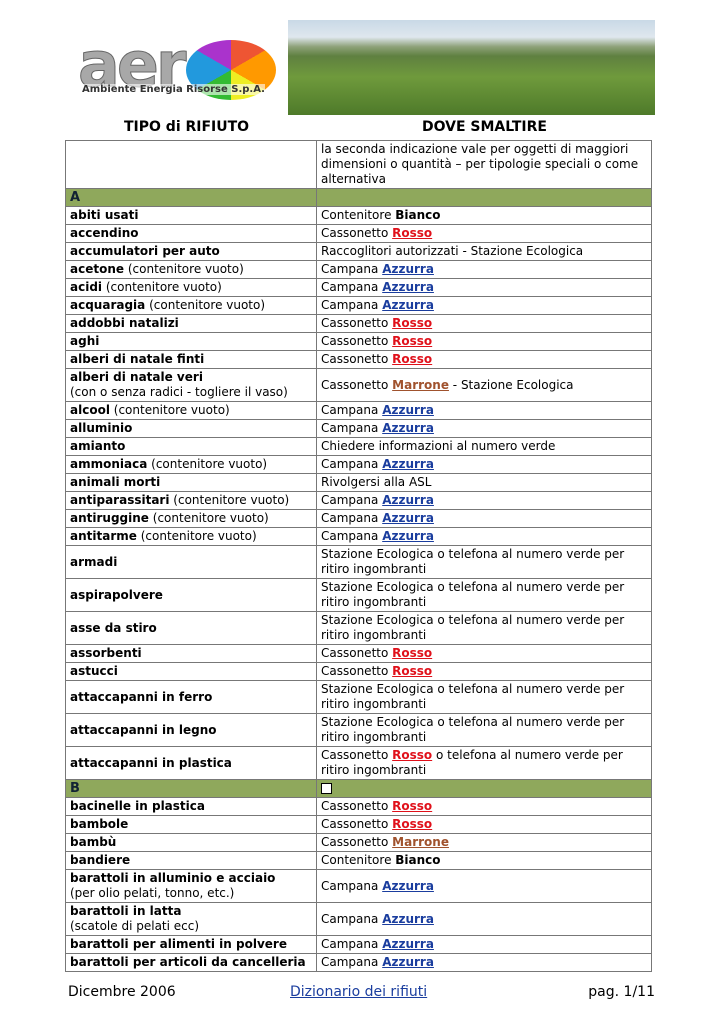  I want to click on waste-note: (contenitore vuoto), so click(210, 518).